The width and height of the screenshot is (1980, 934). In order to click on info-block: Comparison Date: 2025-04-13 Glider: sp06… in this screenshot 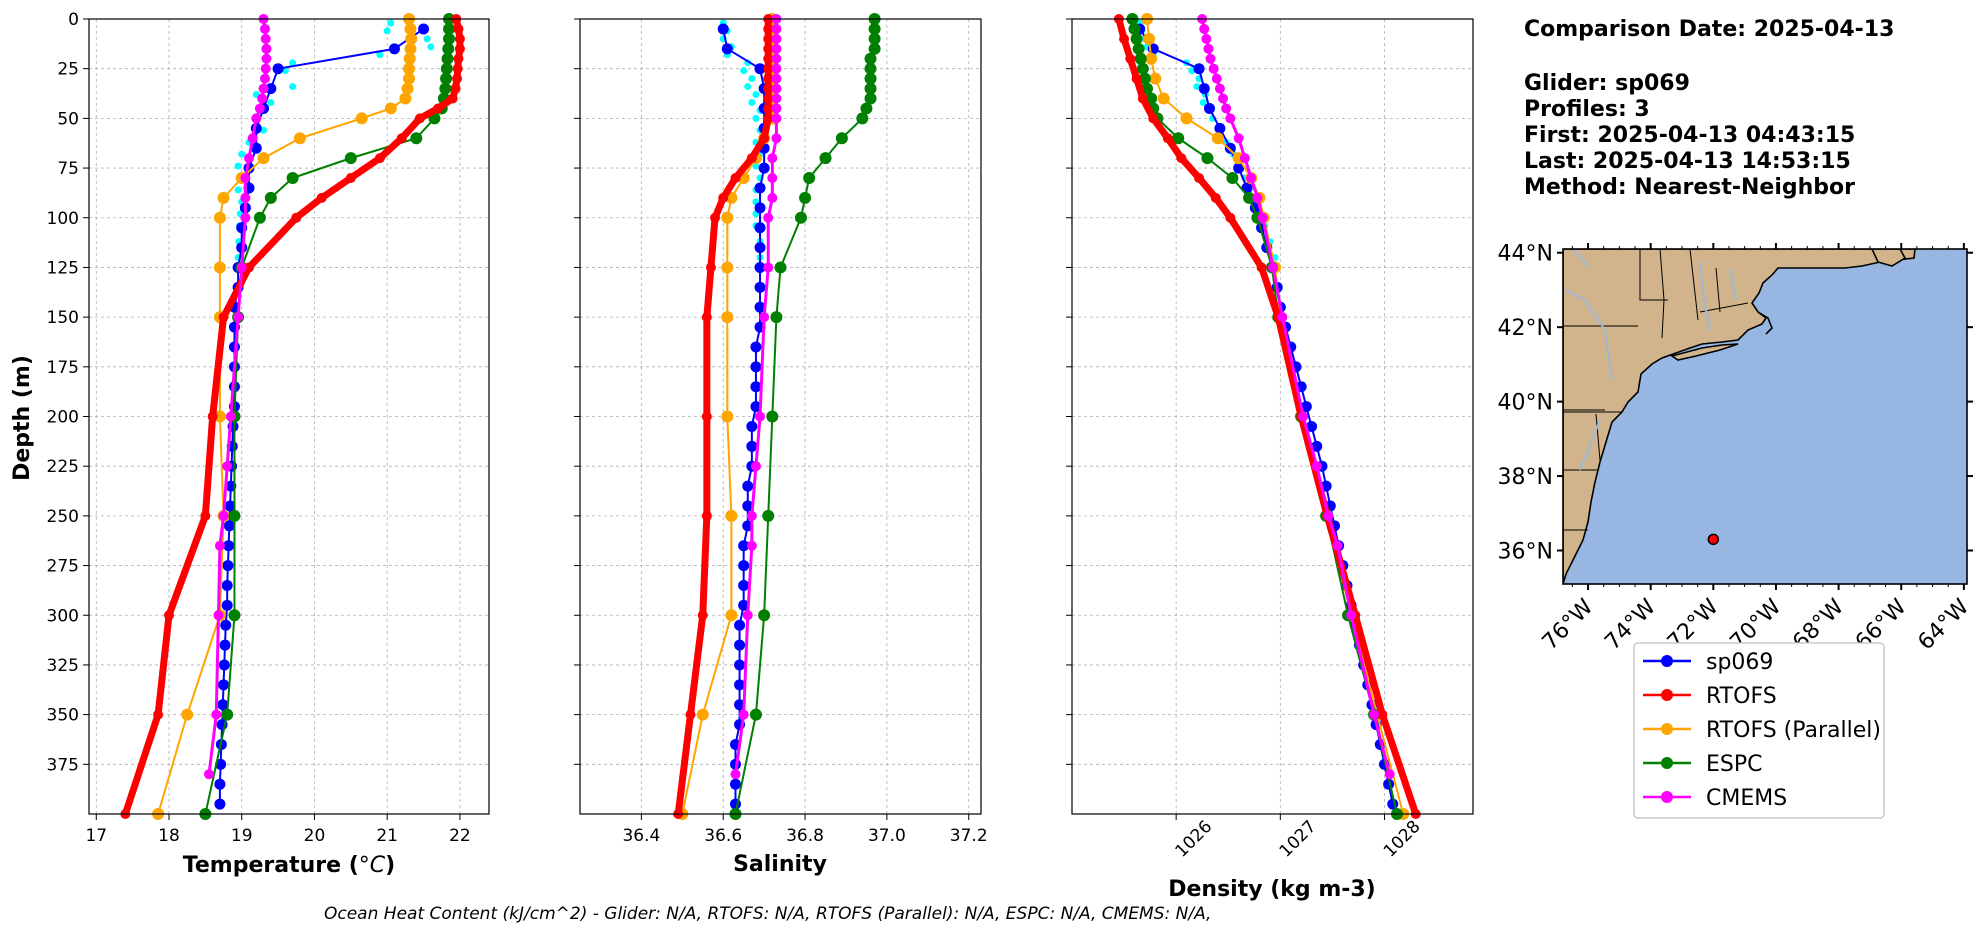, I will do `click(1709, 108)`.